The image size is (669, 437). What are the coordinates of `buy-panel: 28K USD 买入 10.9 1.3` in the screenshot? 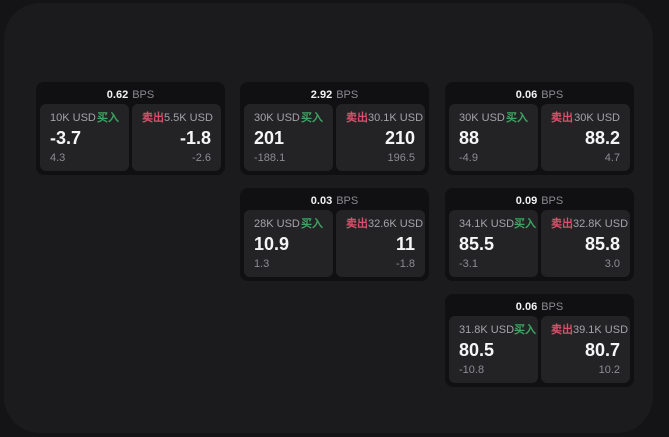 It's located at (288, 243).